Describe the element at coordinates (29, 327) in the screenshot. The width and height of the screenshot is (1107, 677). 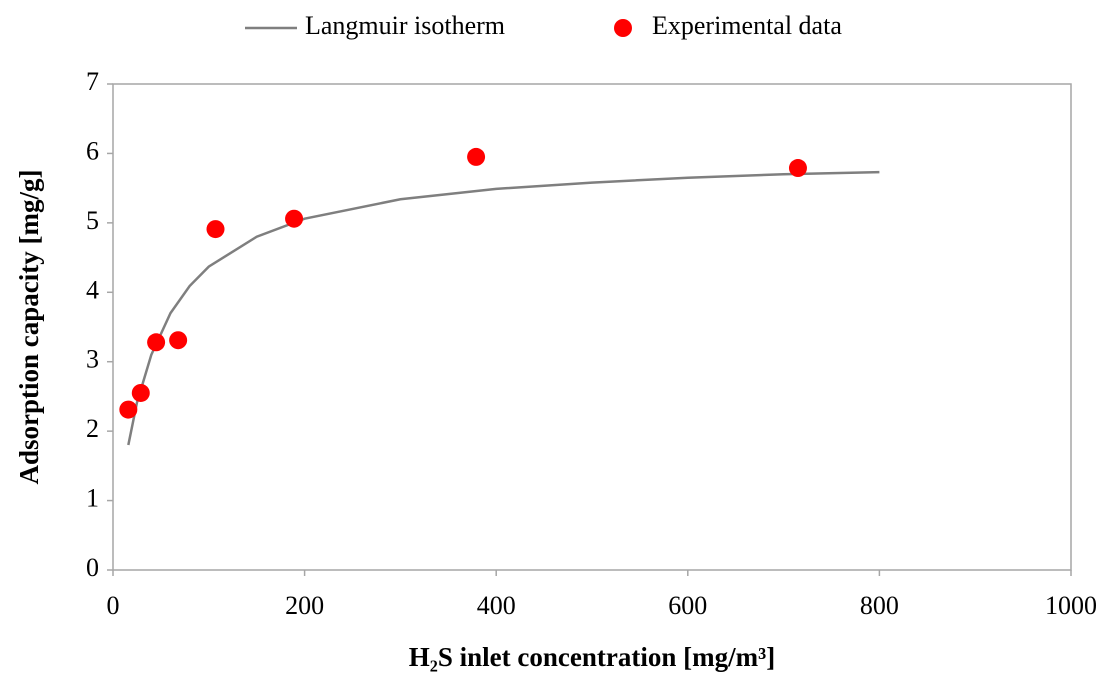
I see `y-axis-title: Adsorption capacity [mg/g]` at that location.